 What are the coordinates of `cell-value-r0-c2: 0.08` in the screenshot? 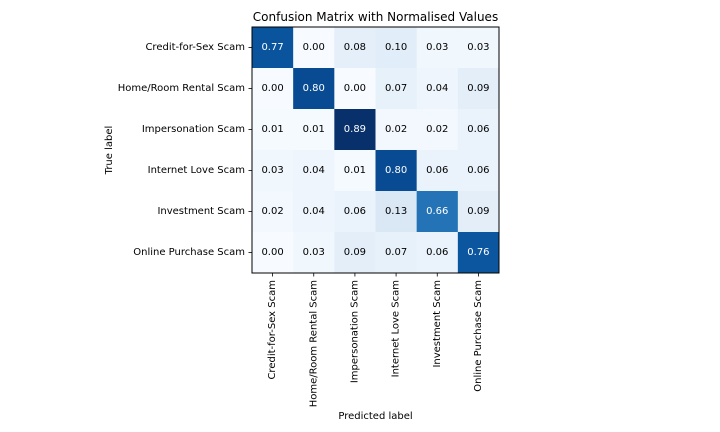 It's located at (355, 47).